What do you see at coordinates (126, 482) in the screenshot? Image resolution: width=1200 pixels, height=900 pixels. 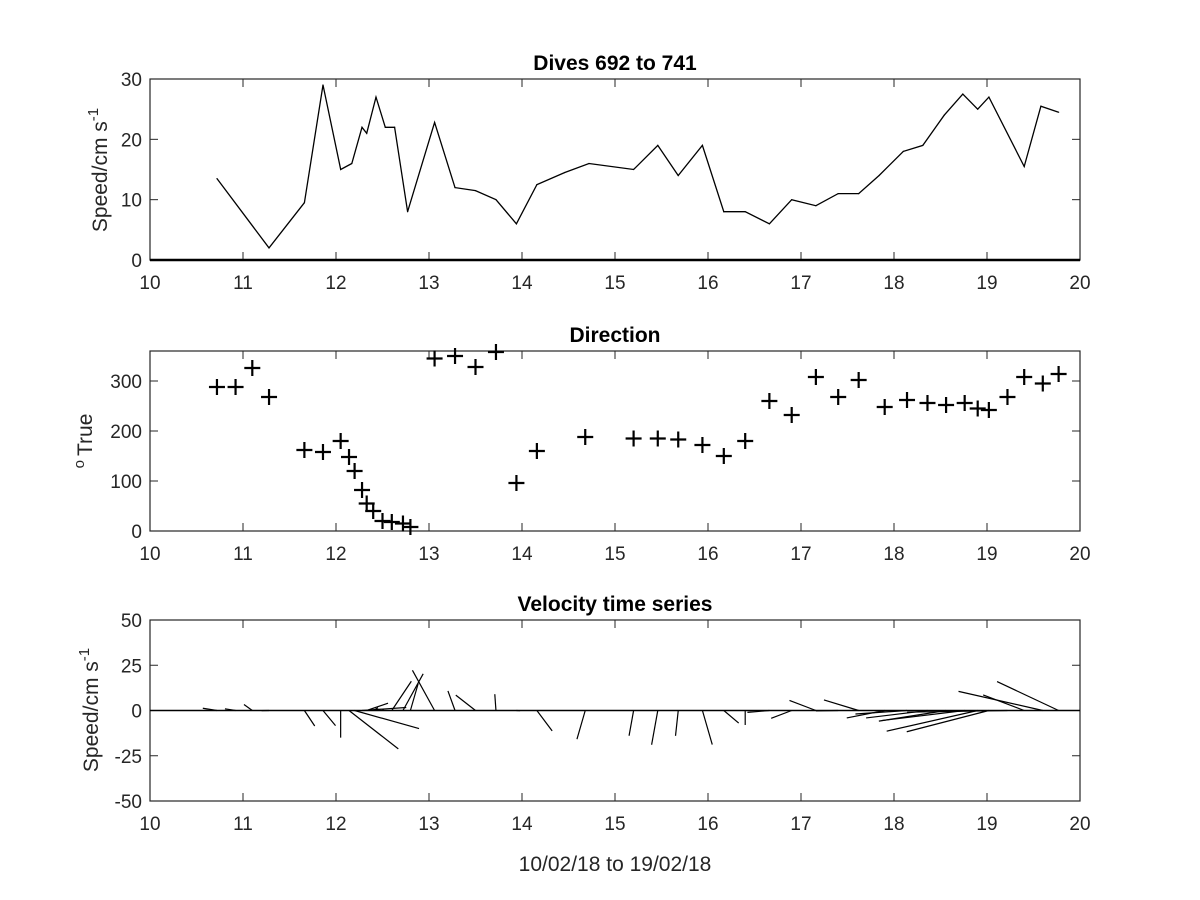 I see `direction-y-tick-label: 100` at bounding box center [126, 482].